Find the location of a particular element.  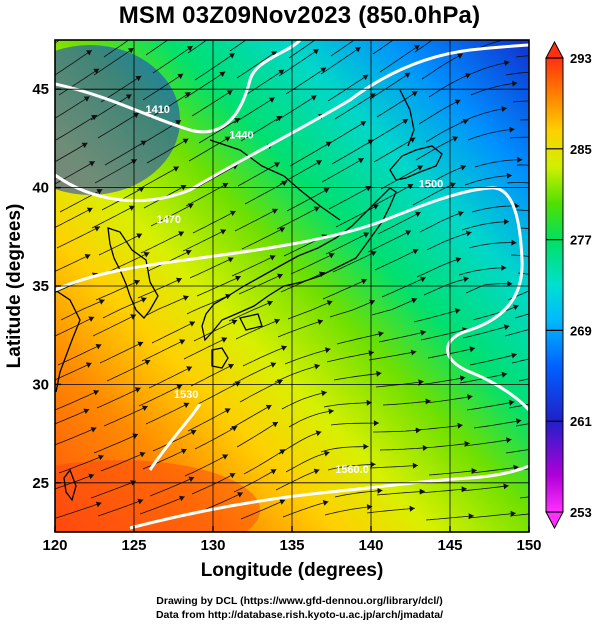

colorbar-tick-label: 261 is located at coordinates (581, 421).